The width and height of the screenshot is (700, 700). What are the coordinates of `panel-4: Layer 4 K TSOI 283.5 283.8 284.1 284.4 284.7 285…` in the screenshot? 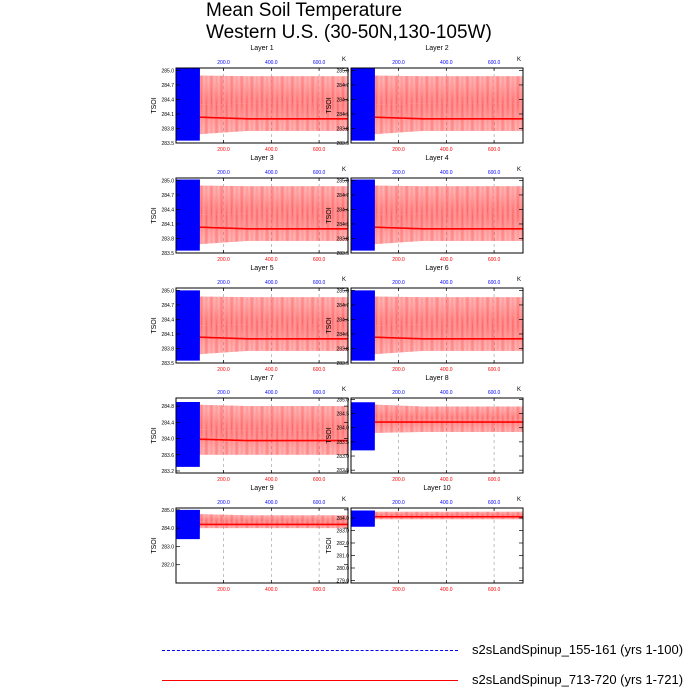 It's located at (425, 209).